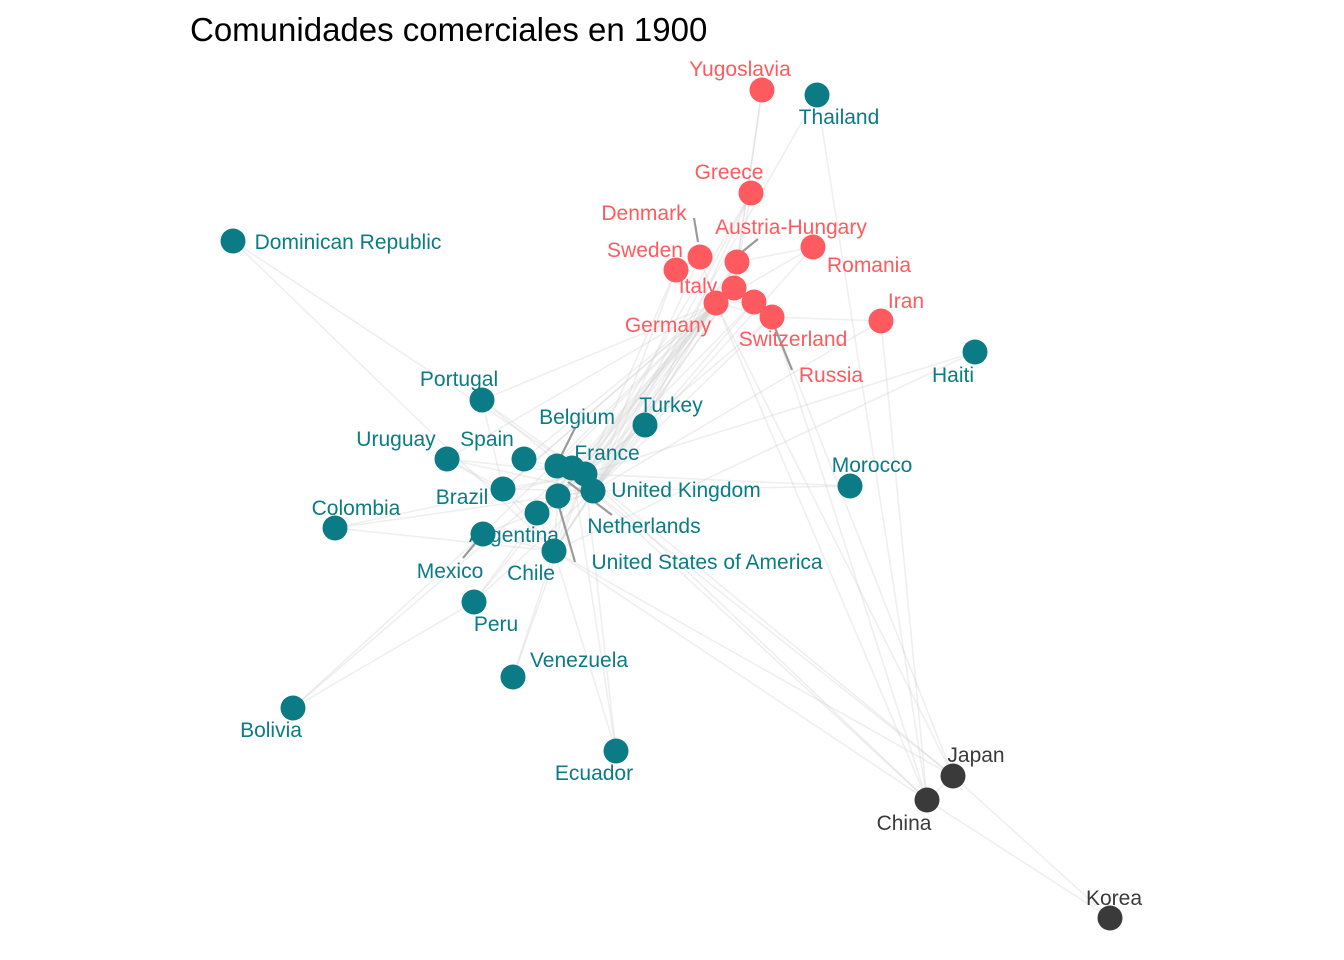 This screenshot has height=960, width=1344. Describe the element at coordinates (567, 443) in the screenshot. I see `leader-belgium` at that location.